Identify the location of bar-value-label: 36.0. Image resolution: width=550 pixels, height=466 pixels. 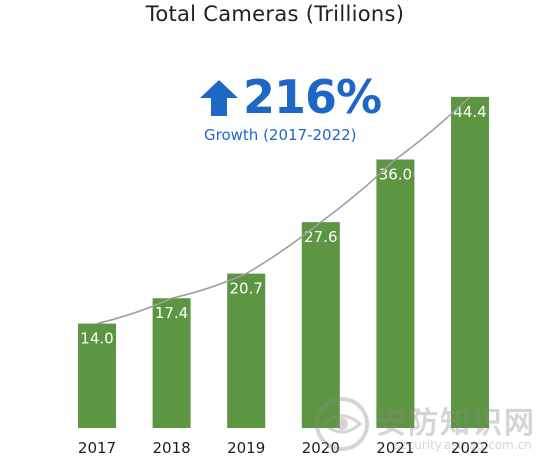
(395, 175).